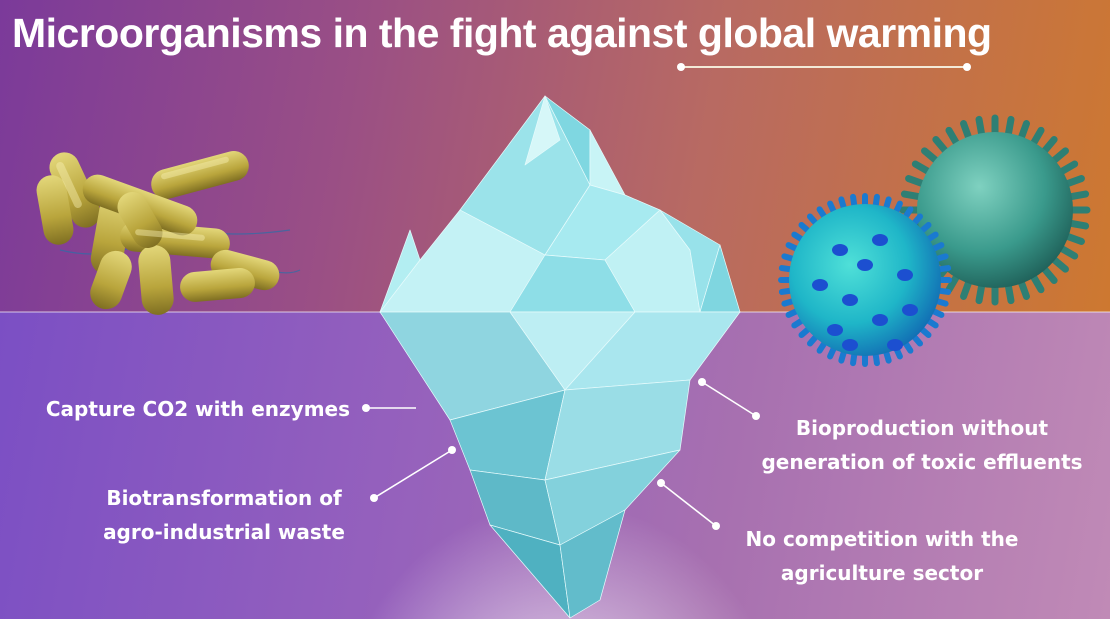  What do you see at coordinates (967, 67) in the screenshot?
I see `underline-dot-right` at bounding box center [967, 67].